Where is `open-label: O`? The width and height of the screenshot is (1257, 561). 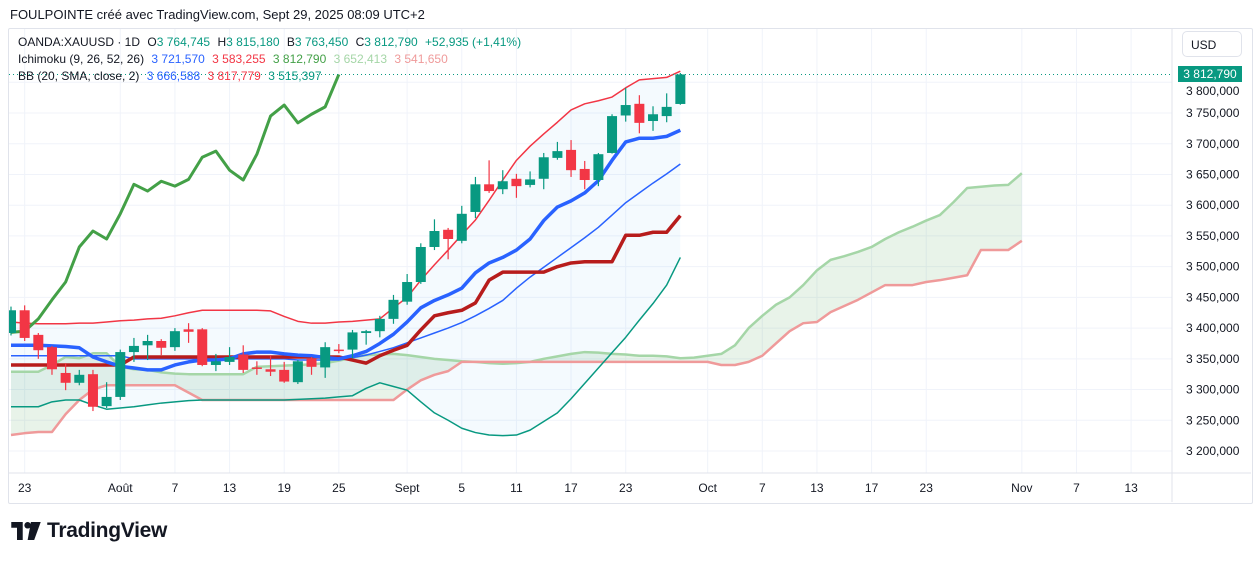
open-label: O is located at coordinates (152, 42).